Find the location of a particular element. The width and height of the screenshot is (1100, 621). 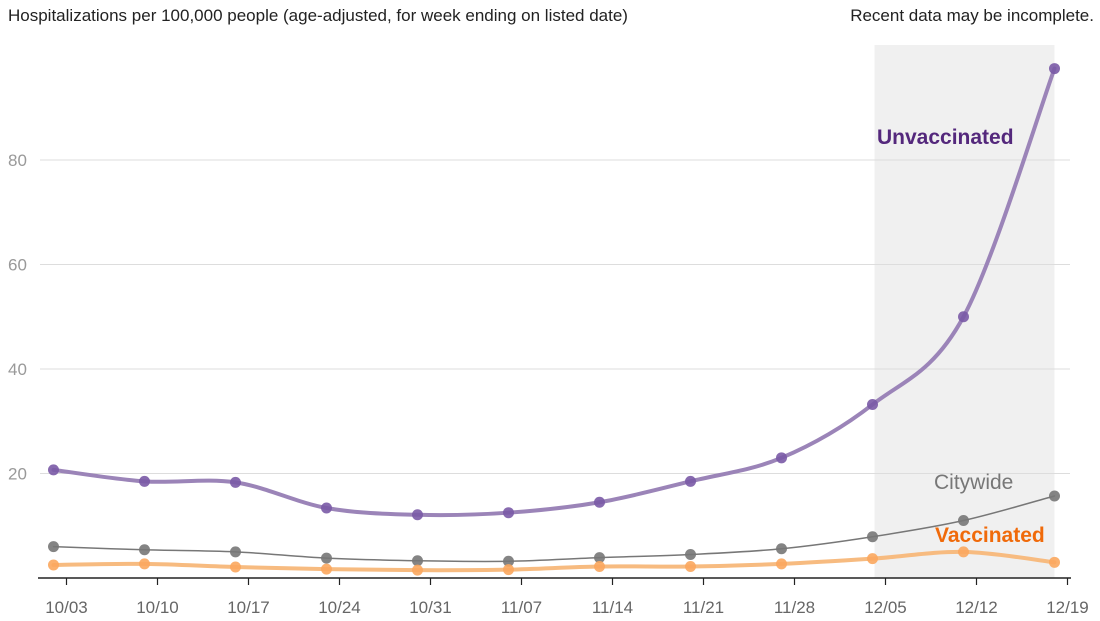

vaccinated-point-10/02 is located at coordinates (53, 565).